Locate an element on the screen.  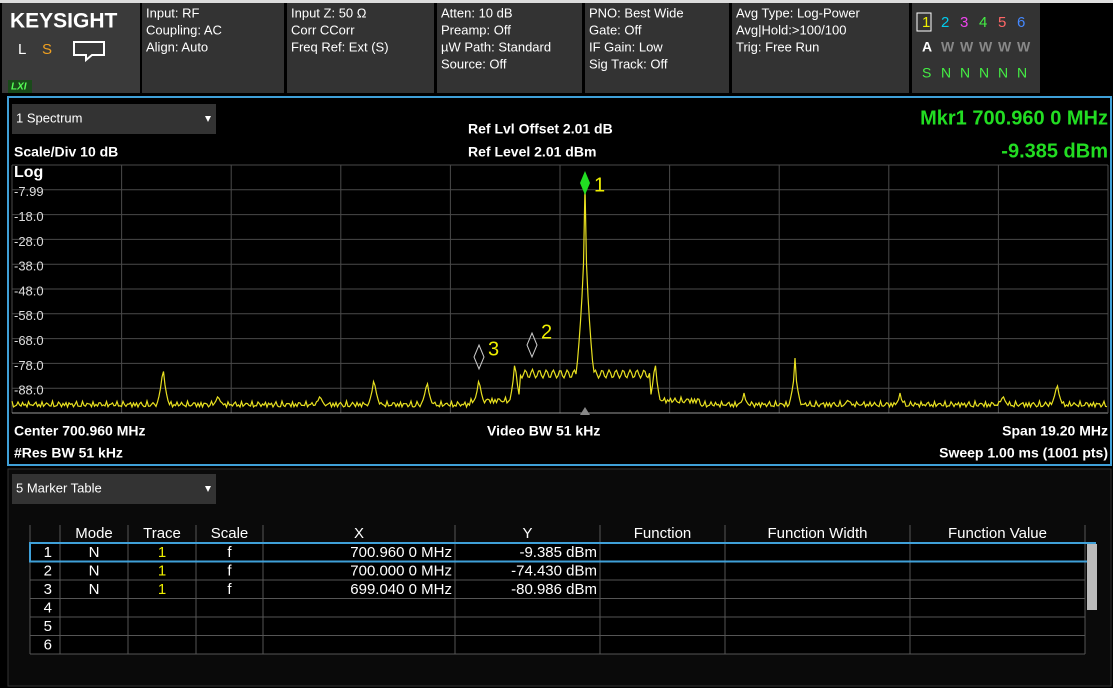
center-freq: Center 700.960 MHz is located at coordinates (80, 431).